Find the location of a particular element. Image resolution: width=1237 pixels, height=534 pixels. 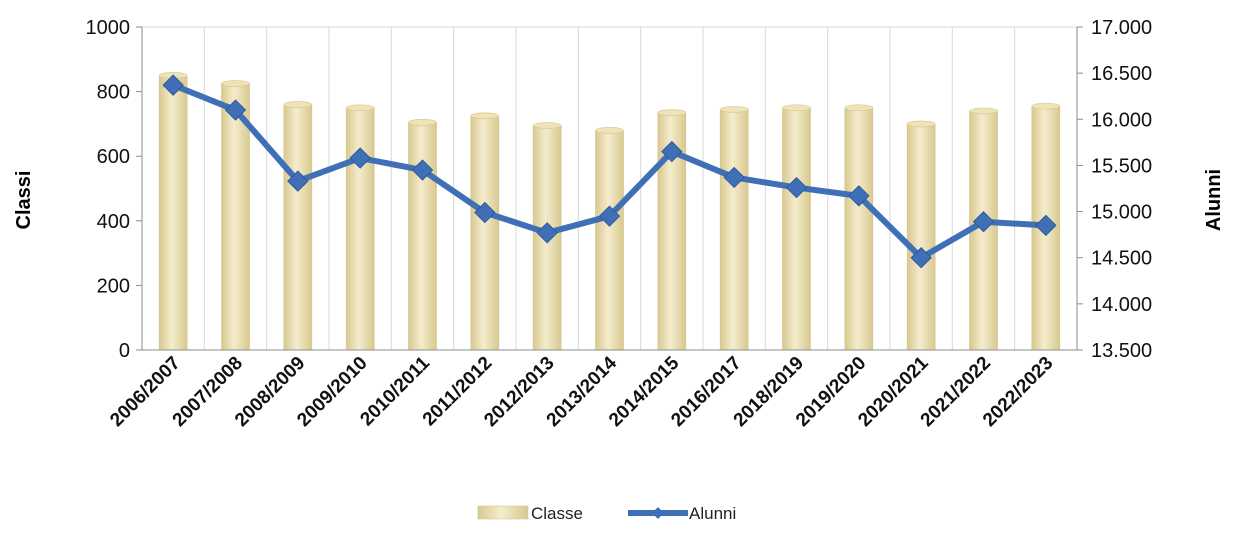

legend-swatch-classe is located at coordinates (503, 512).